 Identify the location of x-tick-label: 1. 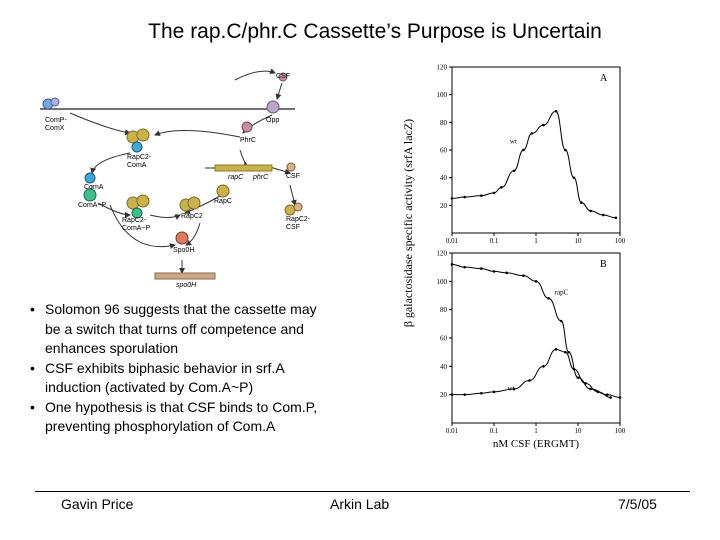
(536, 241).